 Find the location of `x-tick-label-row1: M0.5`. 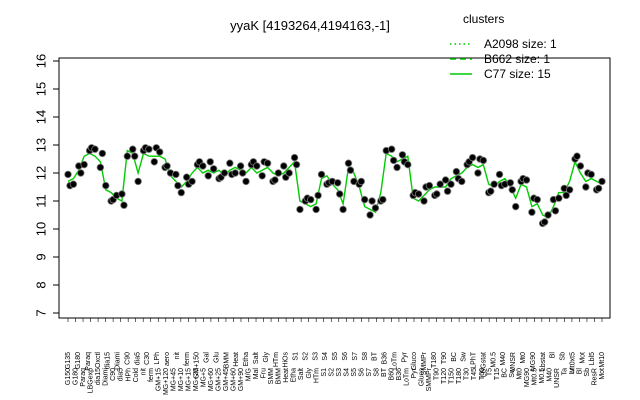

x-tick-label-row1: M0.5 is located at coordinates (542, 376).